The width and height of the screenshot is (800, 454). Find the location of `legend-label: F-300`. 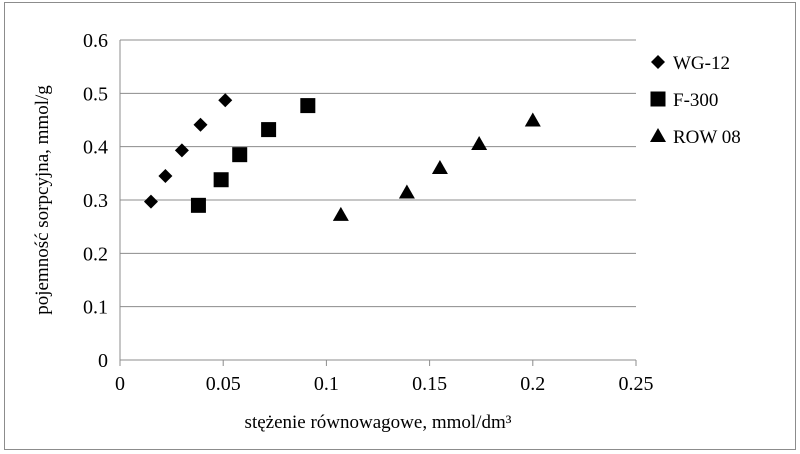

legend-label: F-300 is located at coordinates (695, 100).